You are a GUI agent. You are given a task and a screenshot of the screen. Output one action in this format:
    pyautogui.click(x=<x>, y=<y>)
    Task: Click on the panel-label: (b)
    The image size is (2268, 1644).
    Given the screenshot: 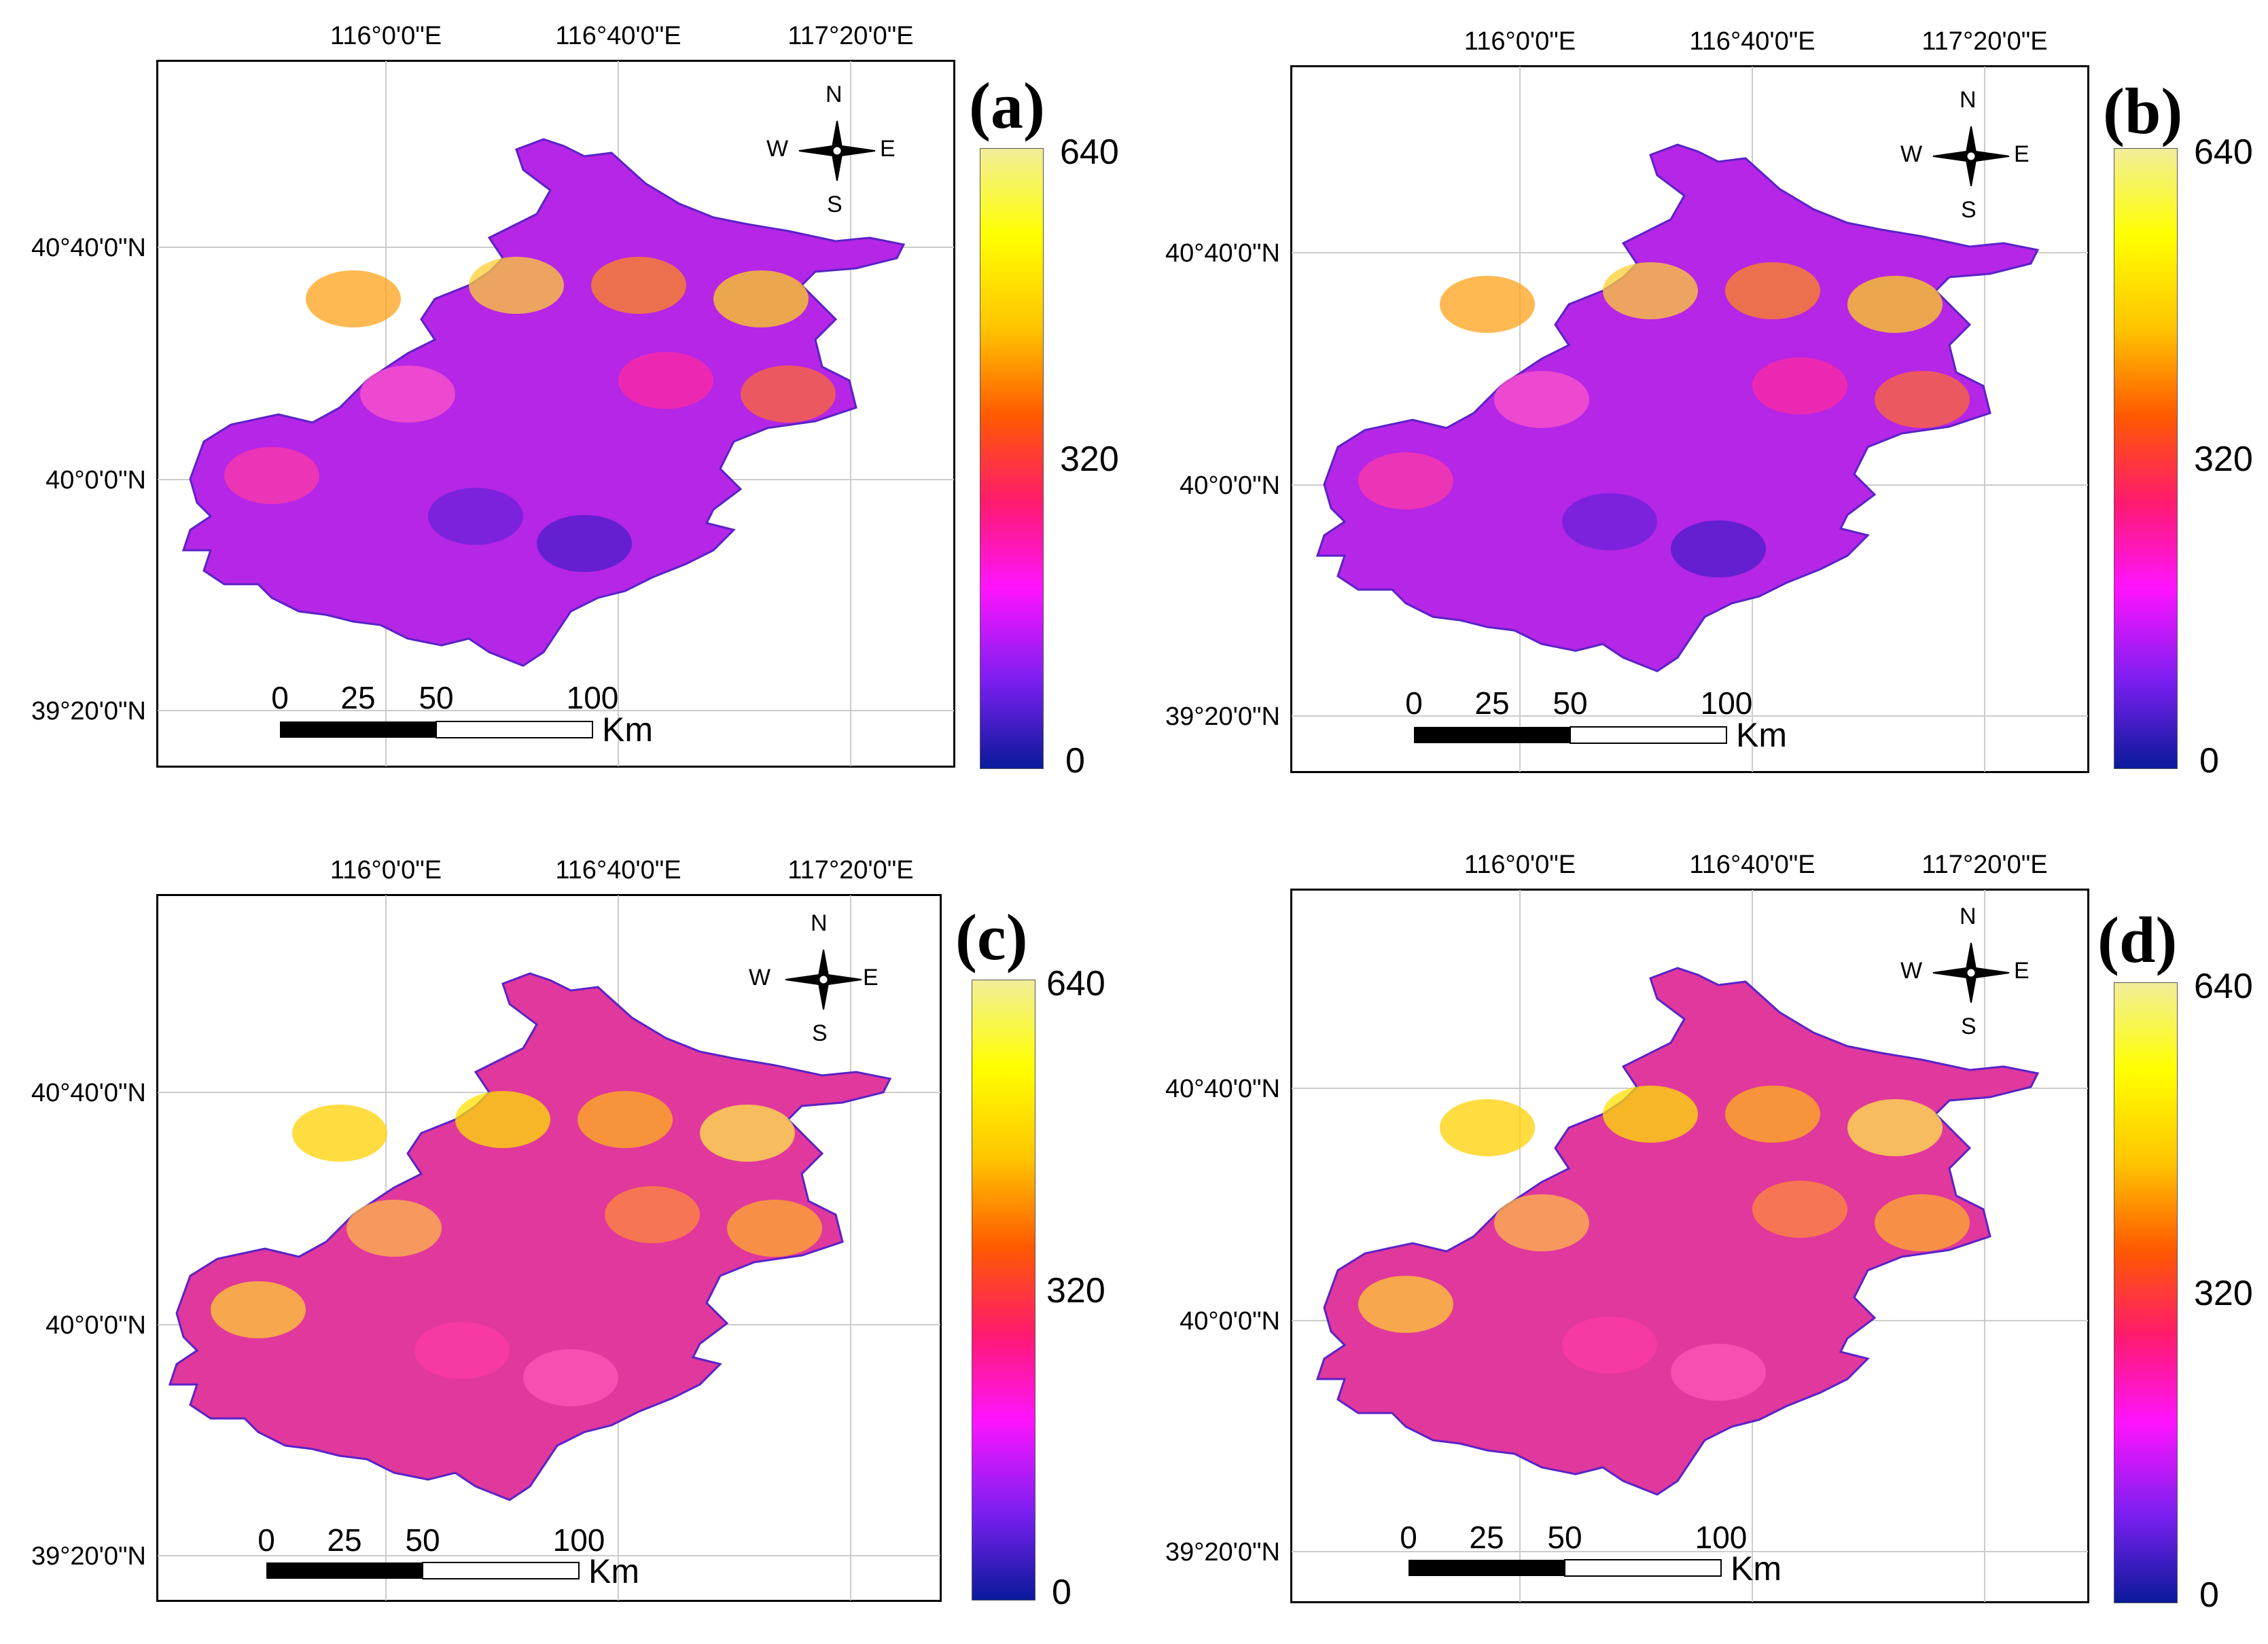 What is the action you would take?
    pyautogui.click(x=2143, y=111)
    